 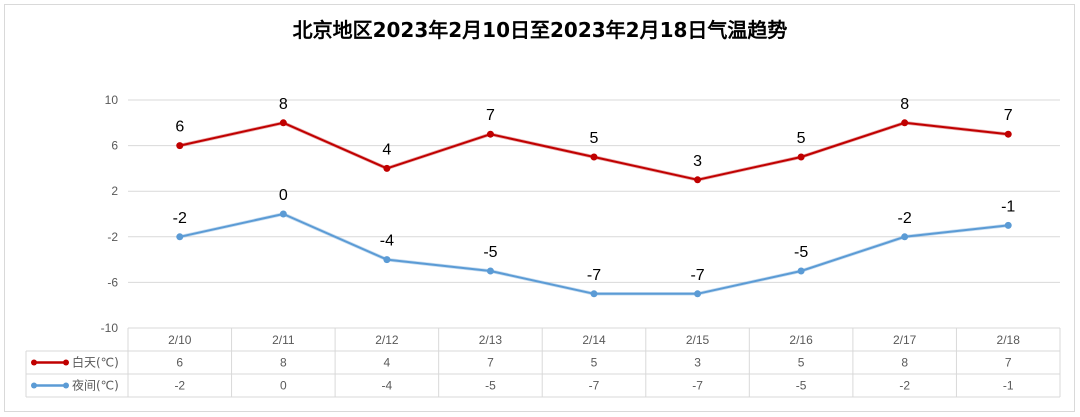 What do you see at coordinates (540, 30) in the screenshot?
I see `chart-title: 北京地区2023年2月10日至2023年2月18日气温趋势` at bounding box center [540, 30].